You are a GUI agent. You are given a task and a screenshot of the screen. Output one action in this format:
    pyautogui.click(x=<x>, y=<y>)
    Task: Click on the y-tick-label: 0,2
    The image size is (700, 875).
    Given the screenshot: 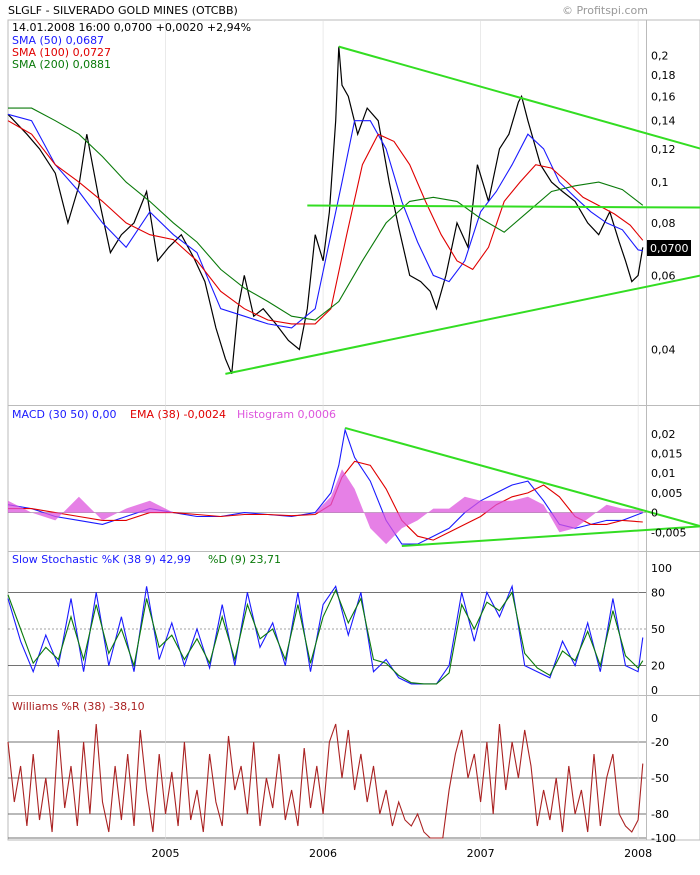 What is the action you would take?
    pyautogui.click(x=660, y=56)
    